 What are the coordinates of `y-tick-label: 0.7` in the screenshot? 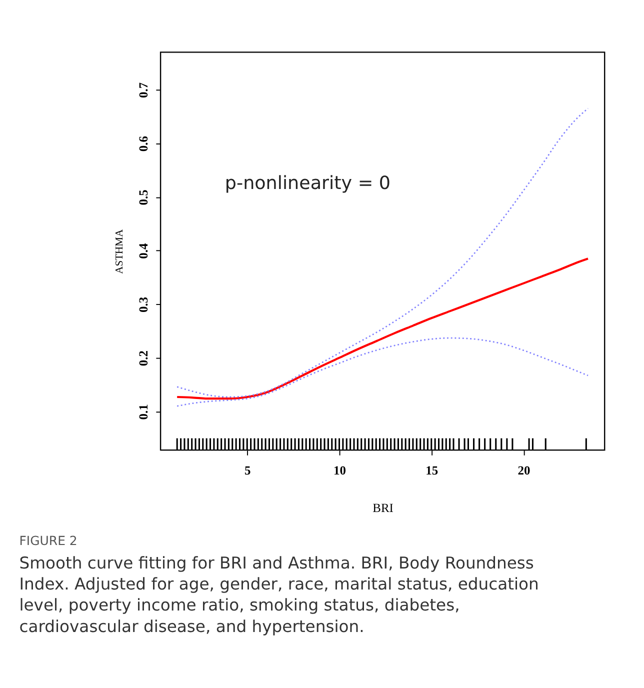 It's located at (143, 90).